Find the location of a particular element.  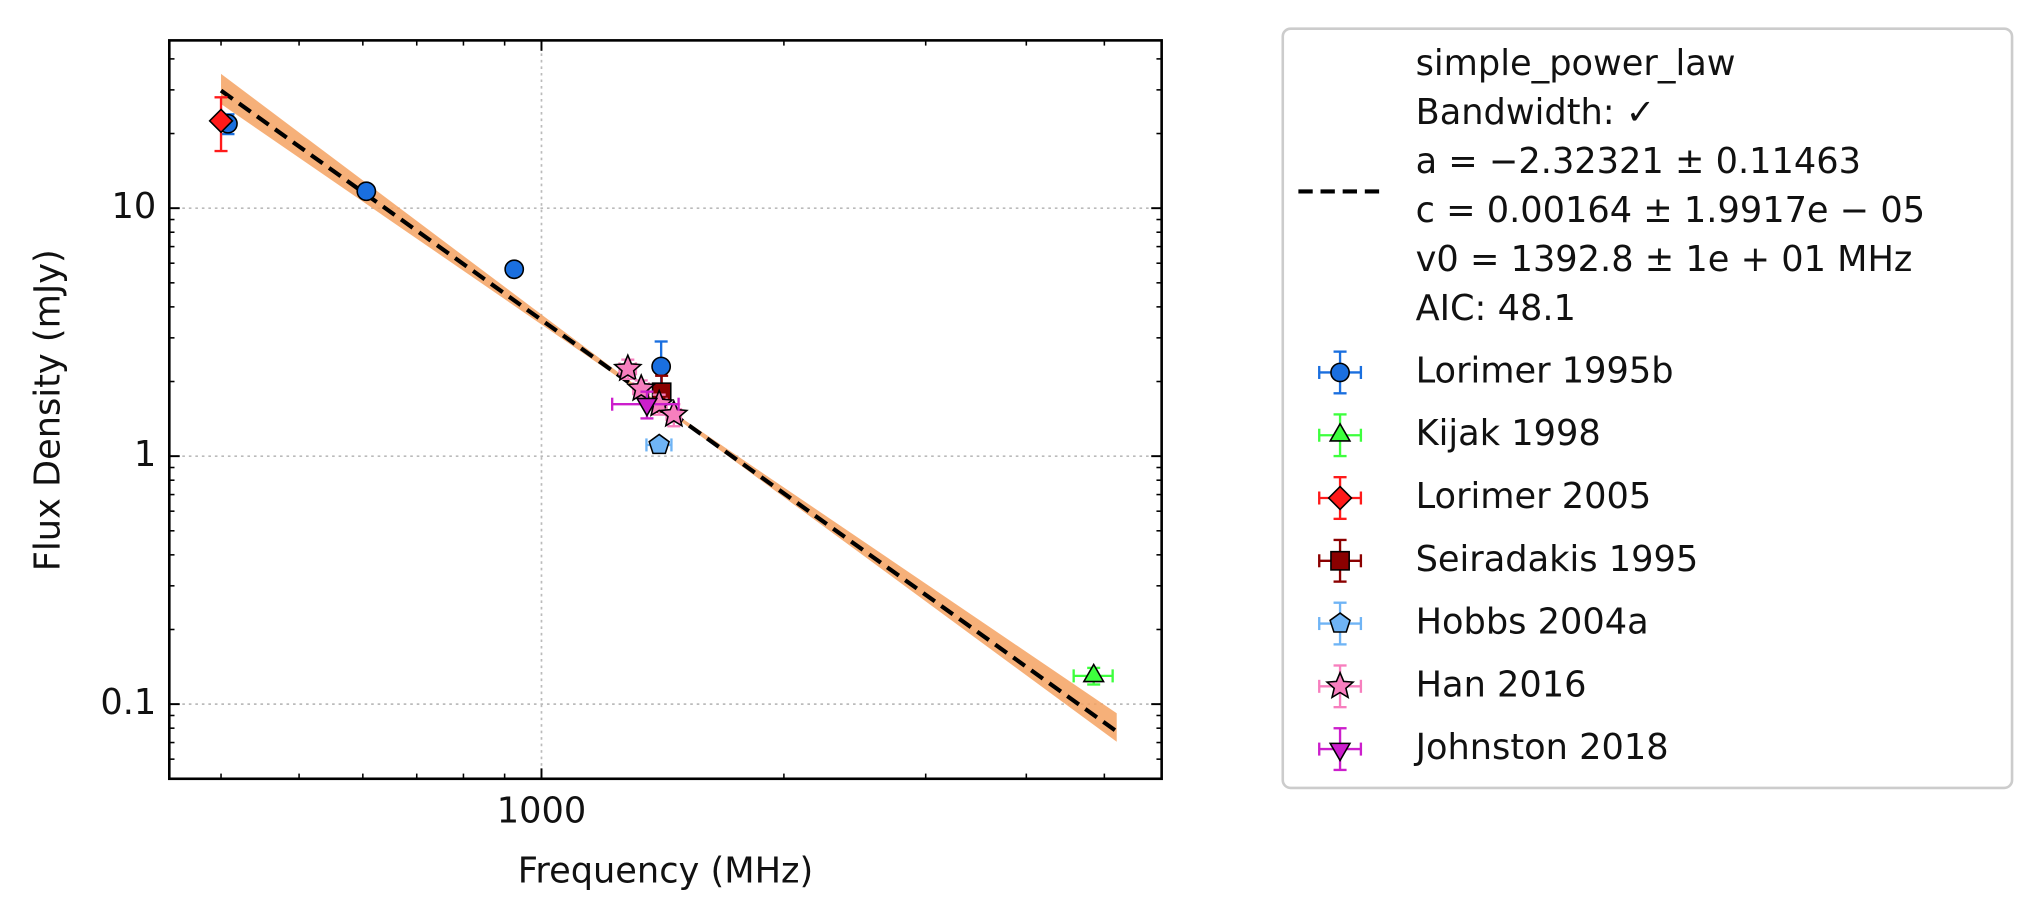

legend-item: Han 2016 is located at coordinates (1452, 686).